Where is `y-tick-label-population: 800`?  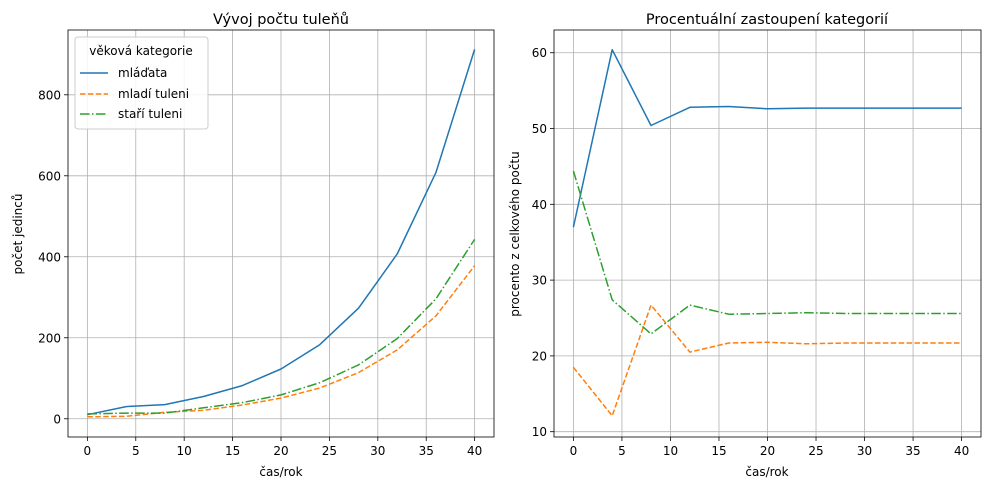 y-tick-label-population: 800 is located at coordinates (49, 95).